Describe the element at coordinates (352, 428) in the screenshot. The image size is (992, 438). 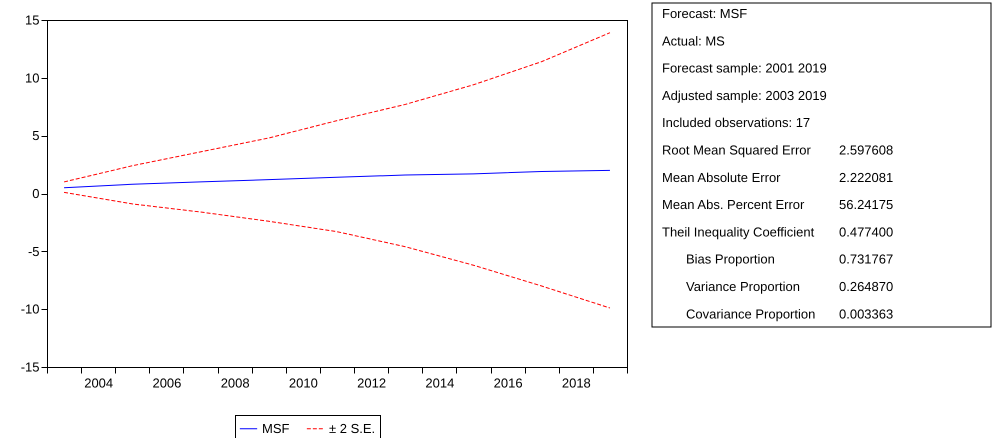
I see `legend-label: ± 2 S.E.` at that location.